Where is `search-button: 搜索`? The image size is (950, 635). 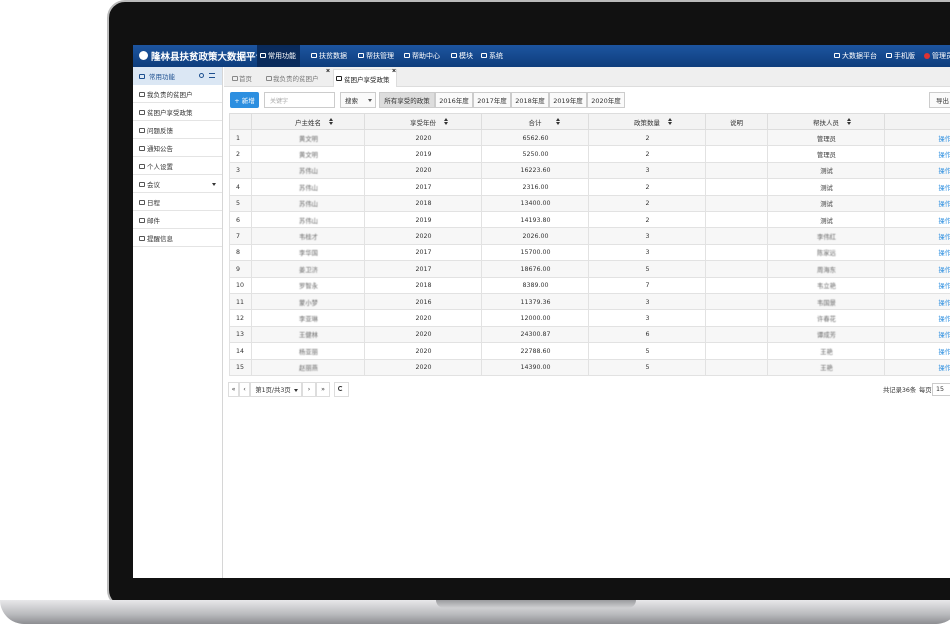 search-button: 搜索 is located at coordinates (358, 100).